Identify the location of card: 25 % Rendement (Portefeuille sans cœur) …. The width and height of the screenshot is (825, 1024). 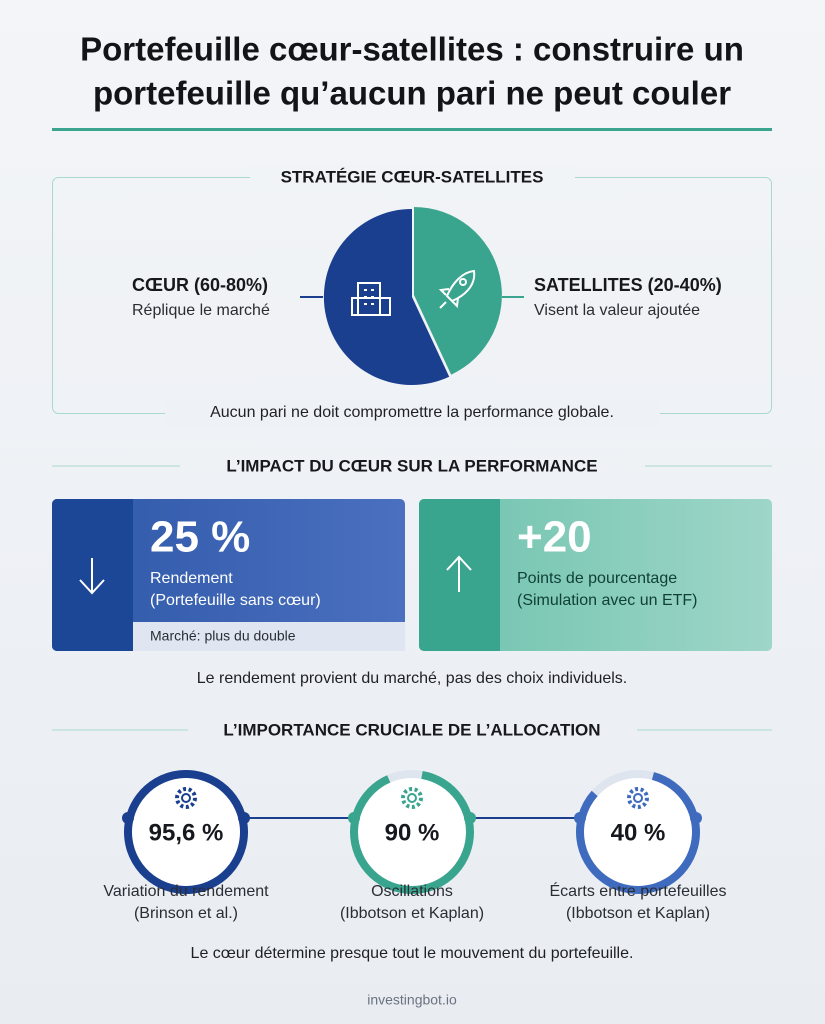
(228, 575).